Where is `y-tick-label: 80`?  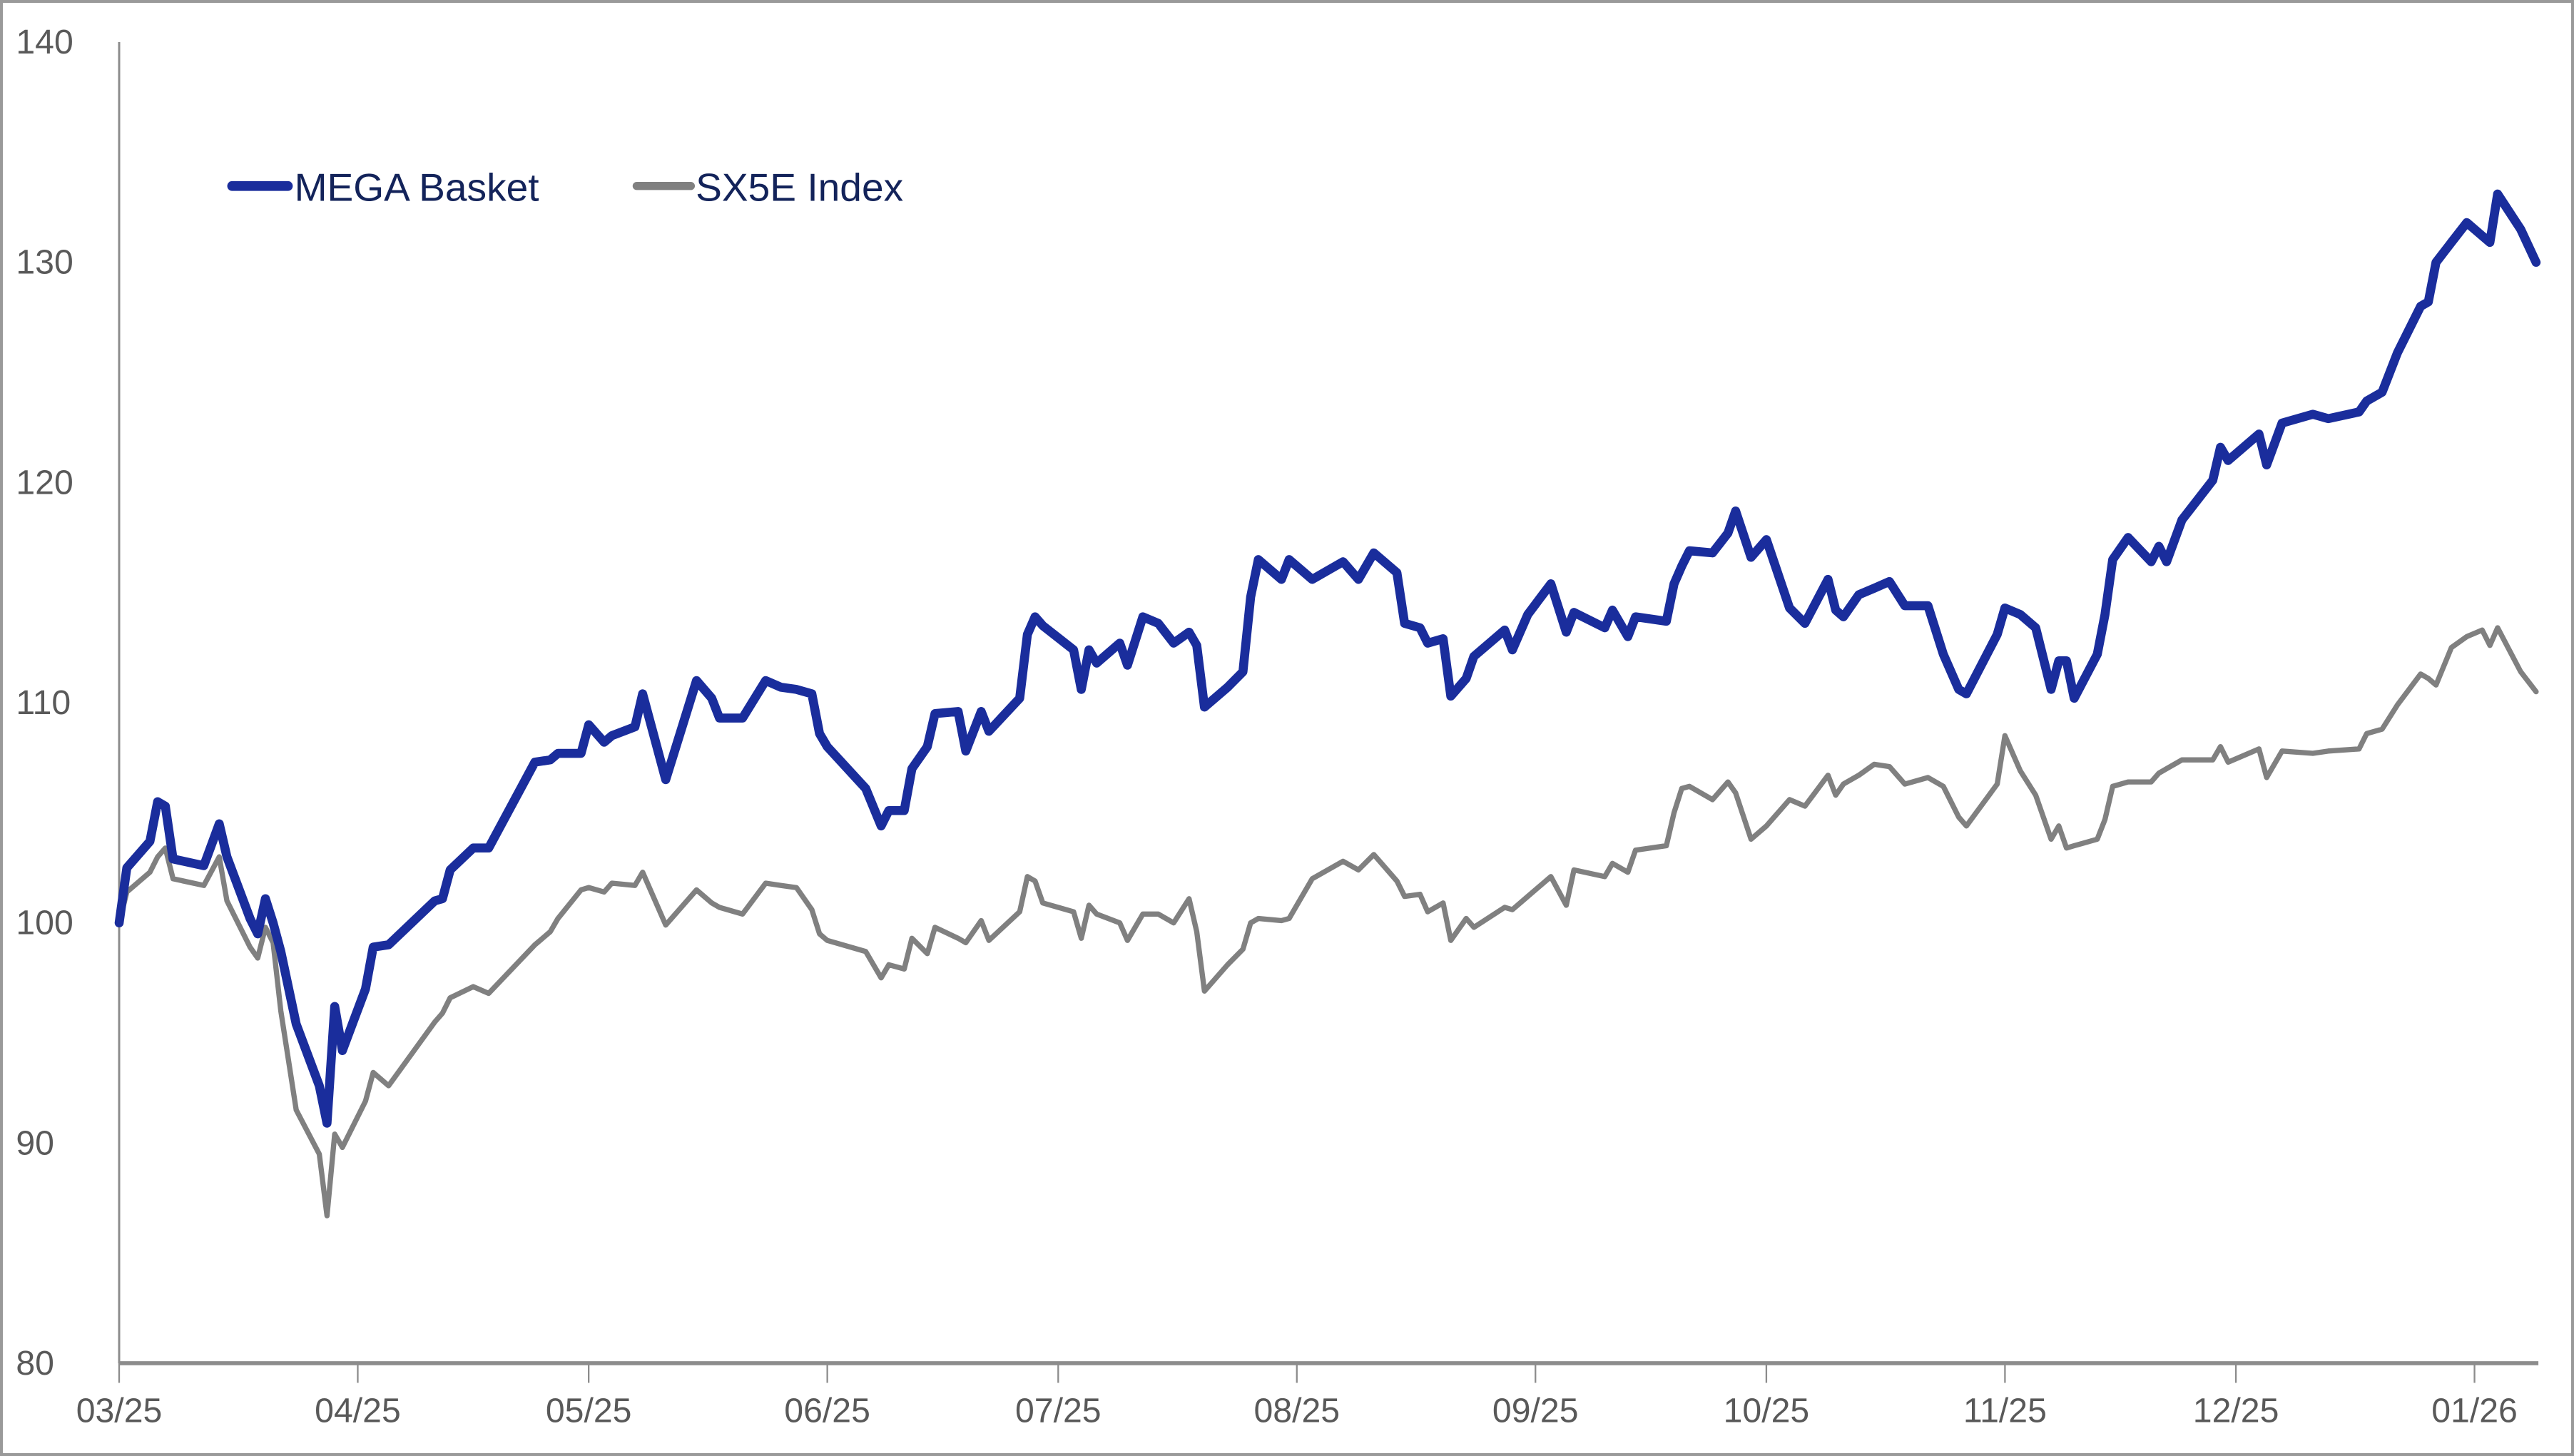 y-tick-label: 80 is located at coordinates (35, 1363).